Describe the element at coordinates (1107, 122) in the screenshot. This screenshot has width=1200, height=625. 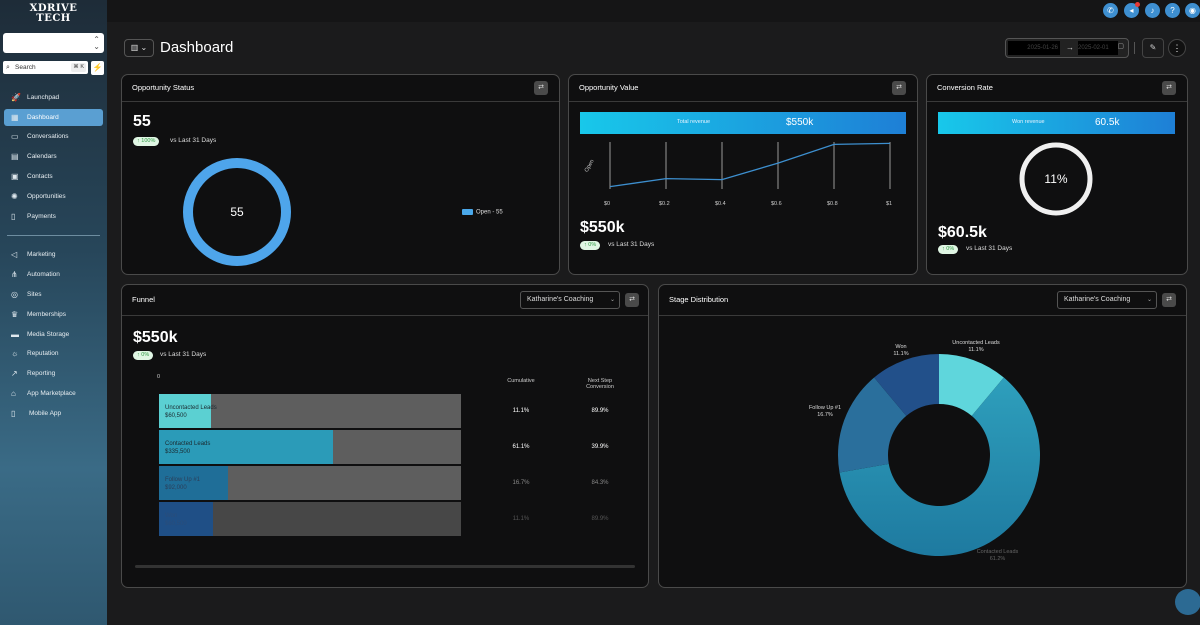
I see `bar-value: 60.5k` at that location.